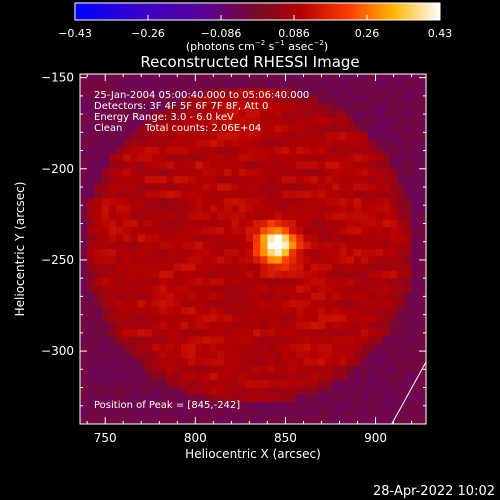 This screenshot has width=500, height=500. What do you see at coordinates (257, 17) in the screenshot?
I see `colorbar-ticks` at bounding box center [257, 17].